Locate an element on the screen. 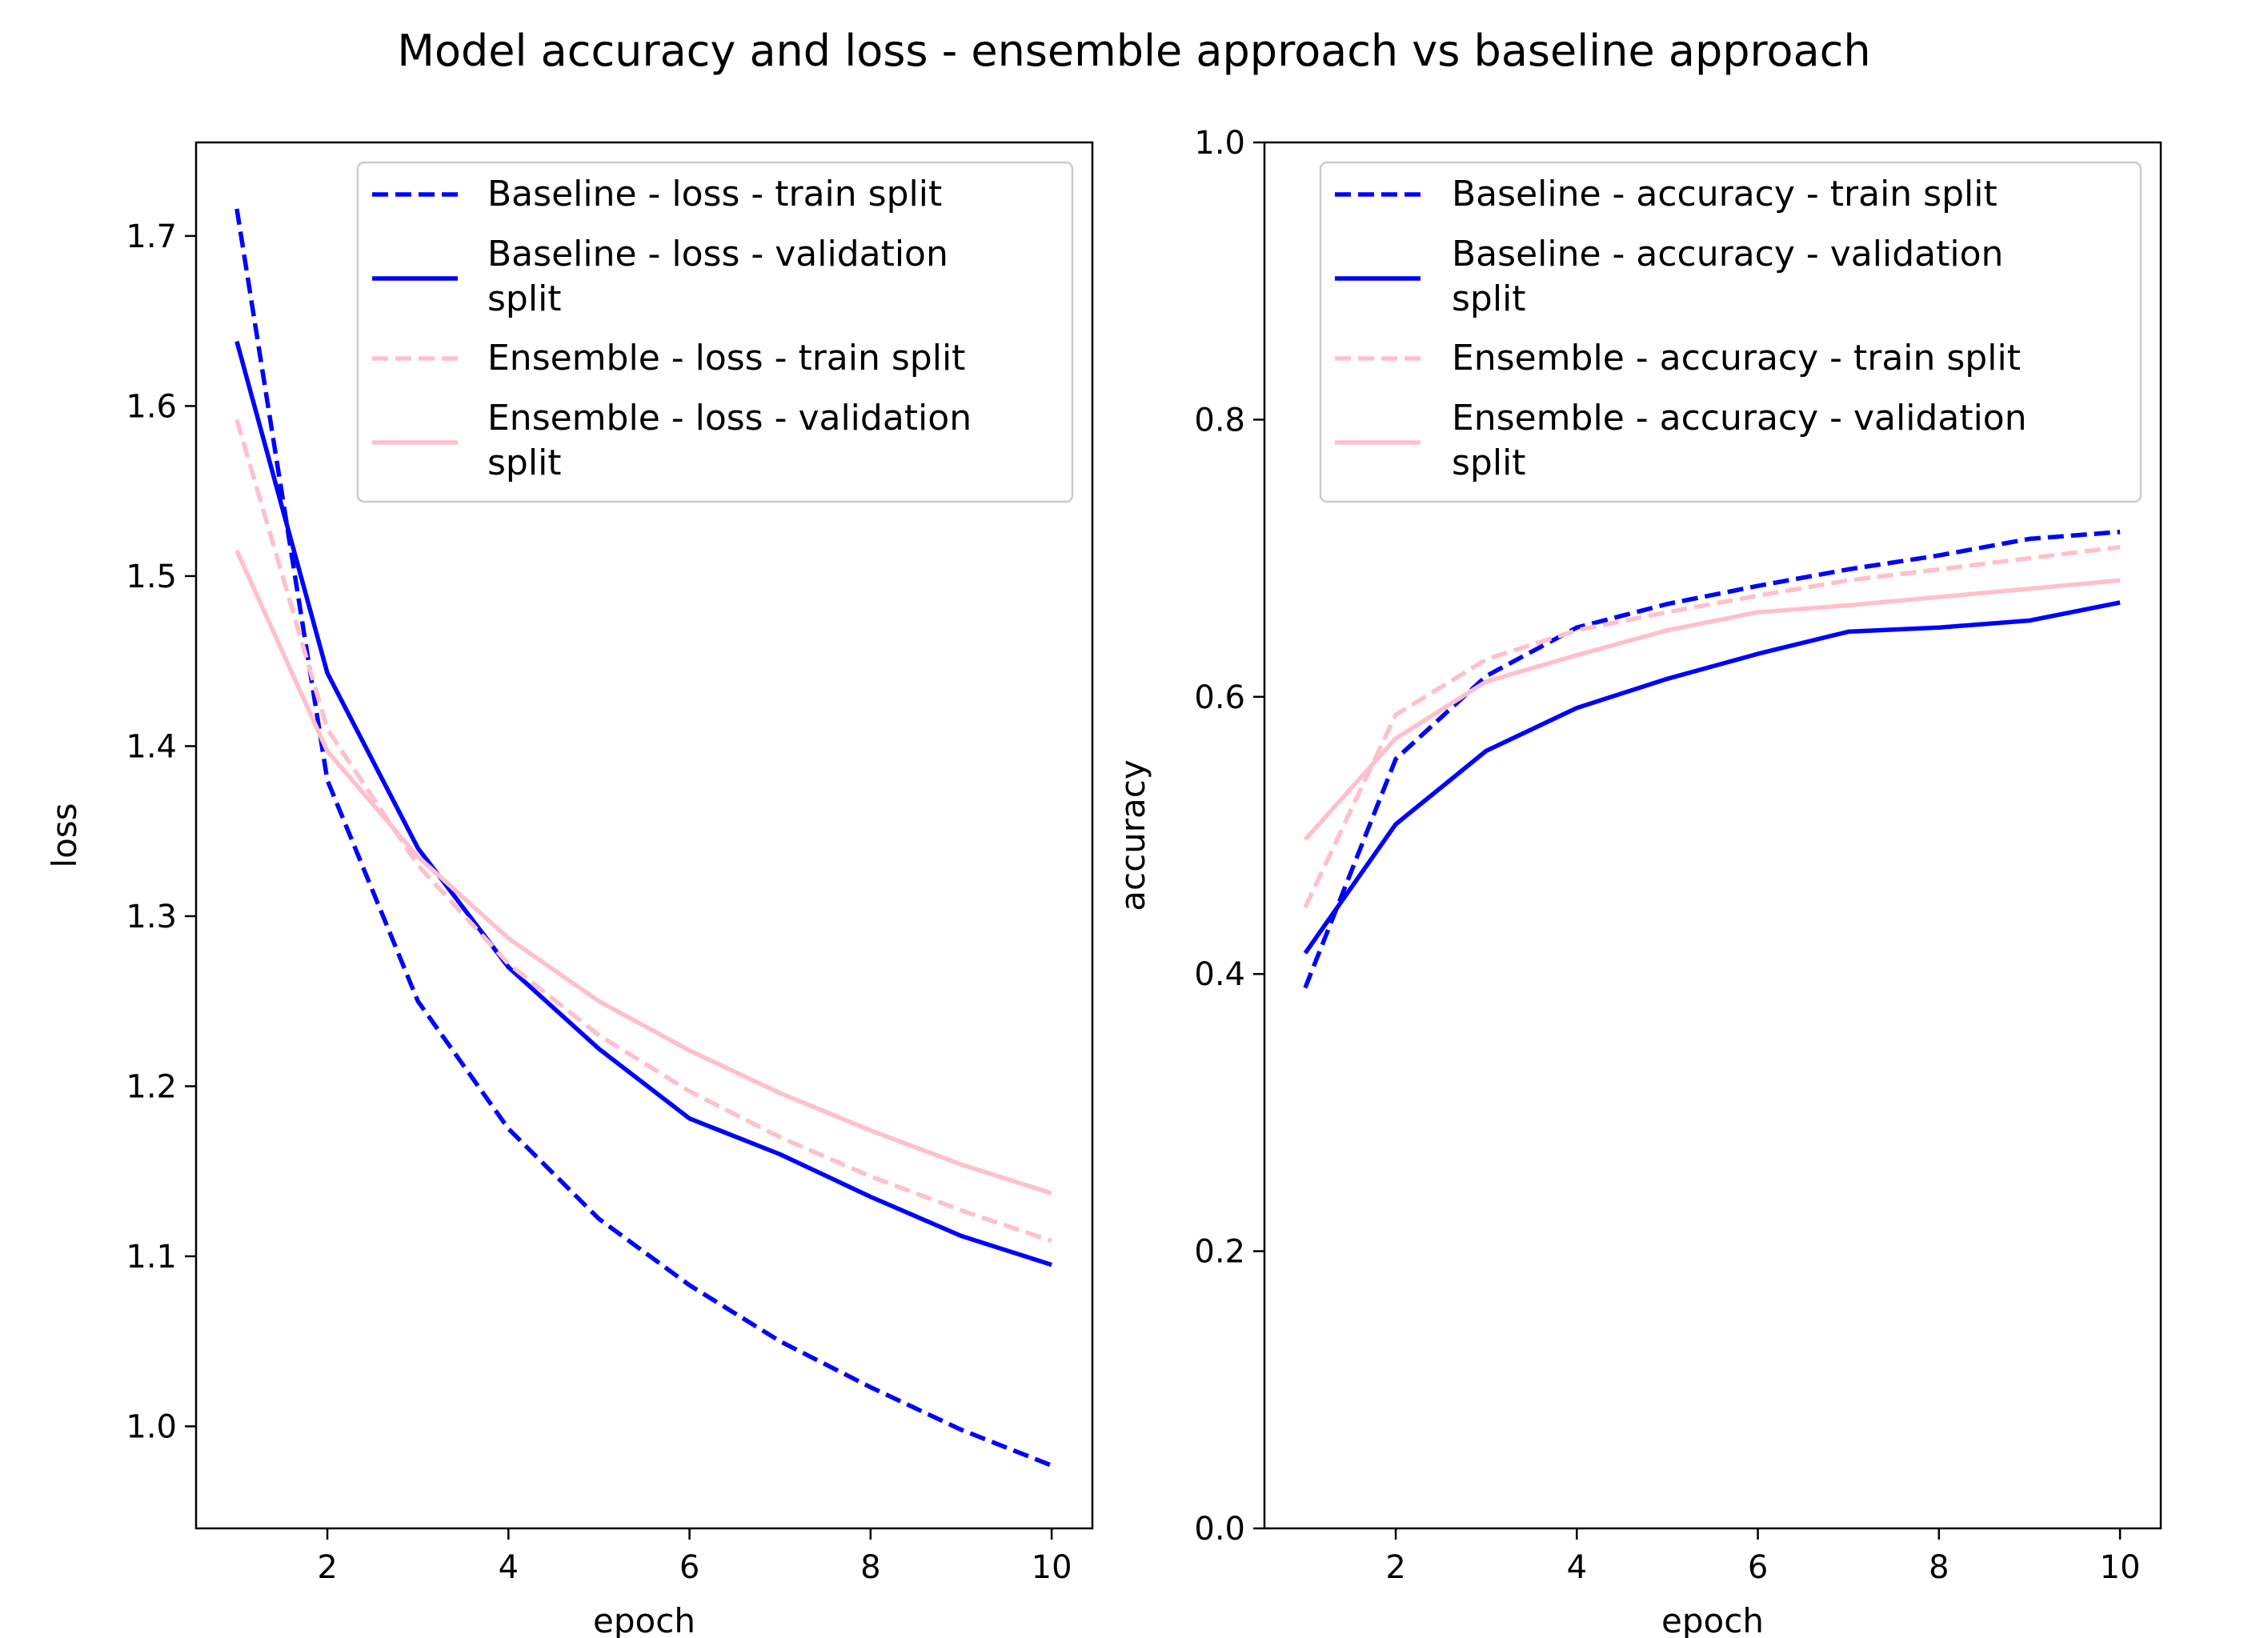 This screenshot has width=2268, height=1638. y-tick-label: 1.6 is located at coordinates (151, 406).